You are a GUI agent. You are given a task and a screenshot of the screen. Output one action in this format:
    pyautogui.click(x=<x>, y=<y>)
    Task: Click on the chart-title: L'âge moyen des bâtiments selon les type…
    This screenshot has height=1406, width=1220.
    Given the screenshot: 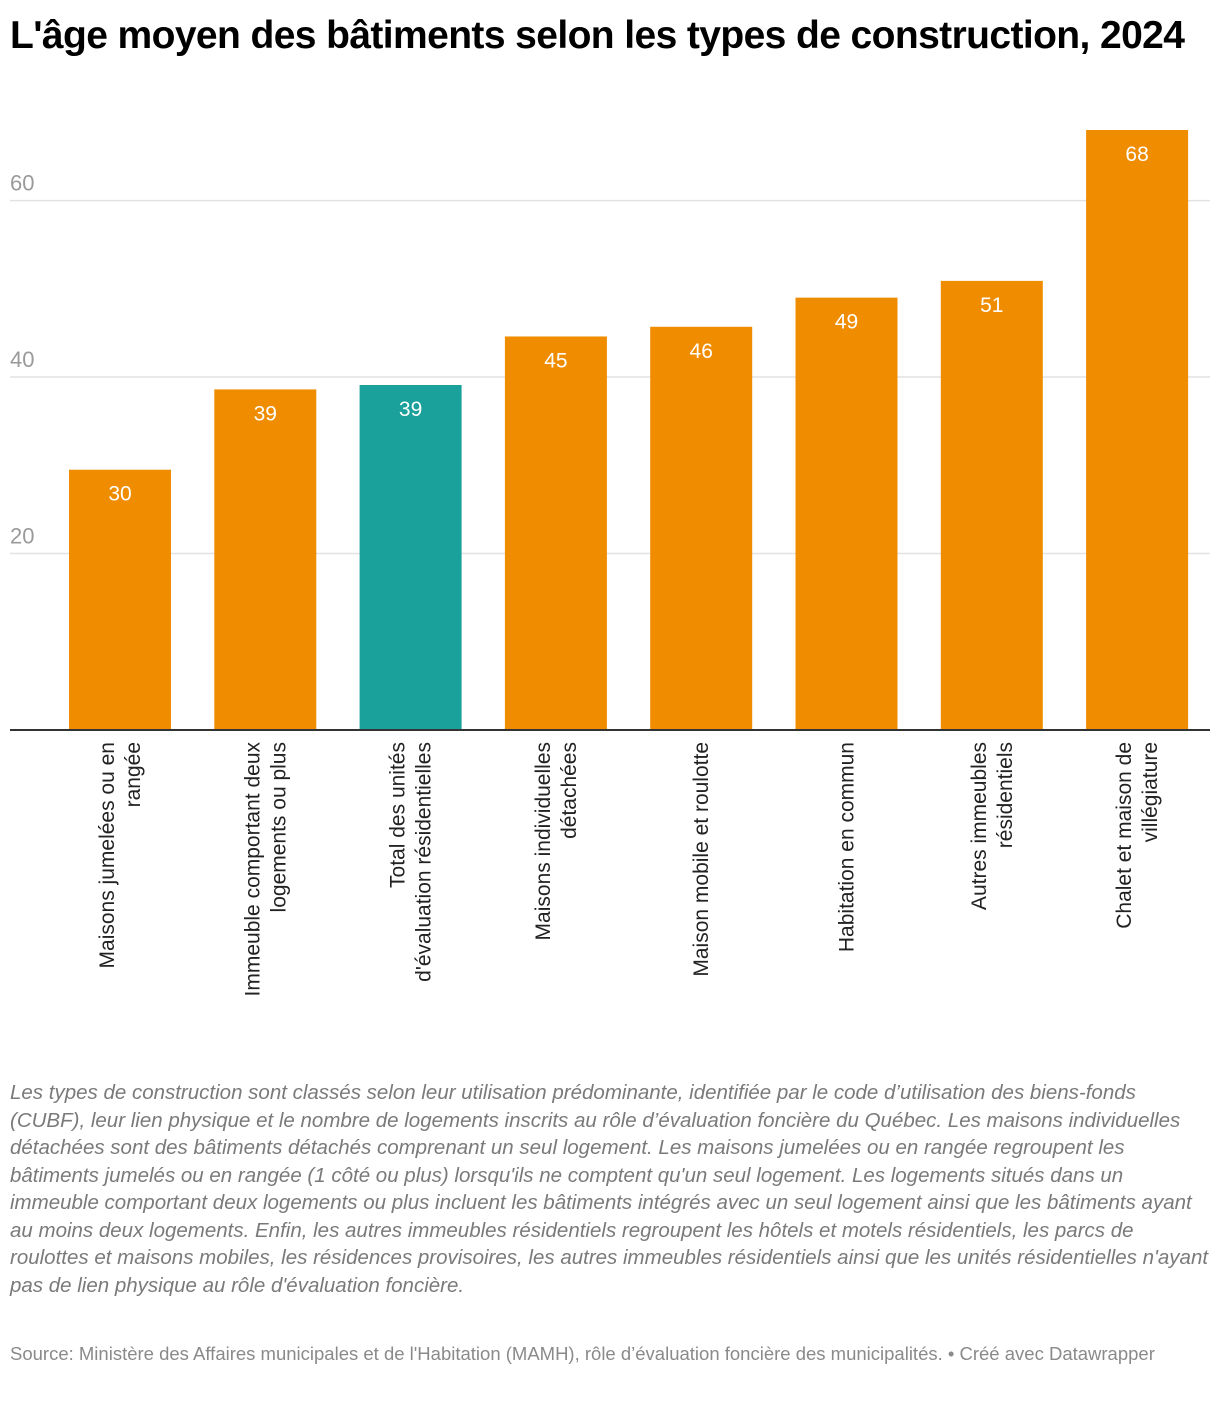 What is the action you would take?
    pyautogui.click(x=597, y=35)
    